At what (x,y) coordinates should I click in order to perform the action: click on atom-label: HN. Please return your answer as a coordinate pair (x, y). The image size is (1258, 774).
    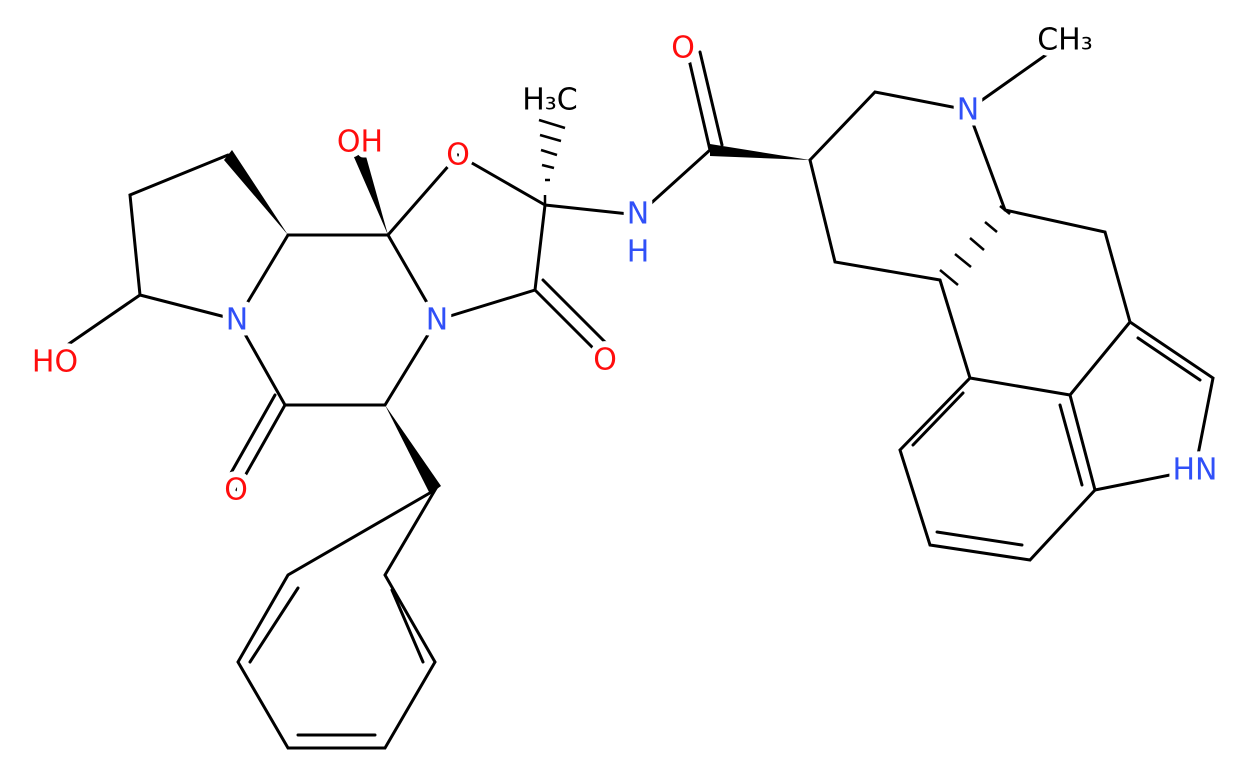
    Looking at the image, I should click on (1195, 470).